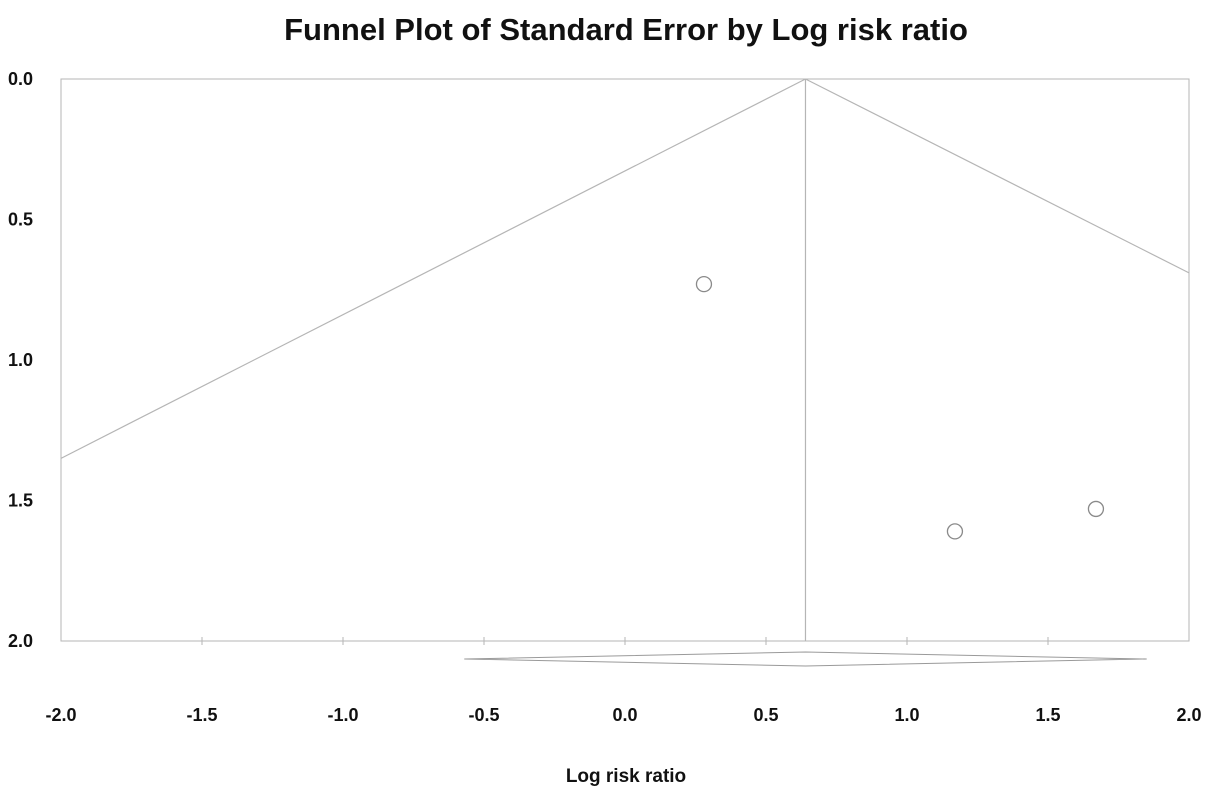 This screenshot has height=791, width=1212. What do you see at coordinates (1188, 715) in the screenshot?
I see `x-tick-label: 2.0` at bounding box center [1188, 715].